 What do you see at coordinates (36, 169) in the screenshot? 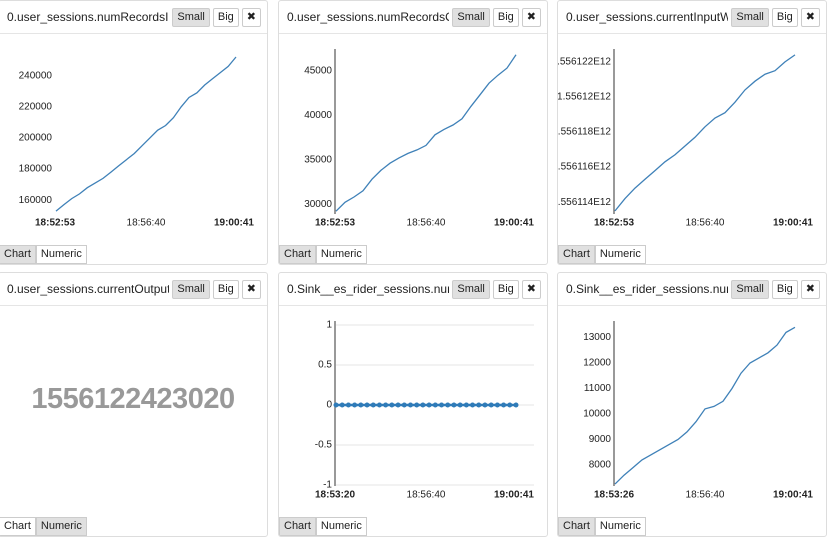
I see `y-tick-label: 180000` at bounding box center [36, 169].